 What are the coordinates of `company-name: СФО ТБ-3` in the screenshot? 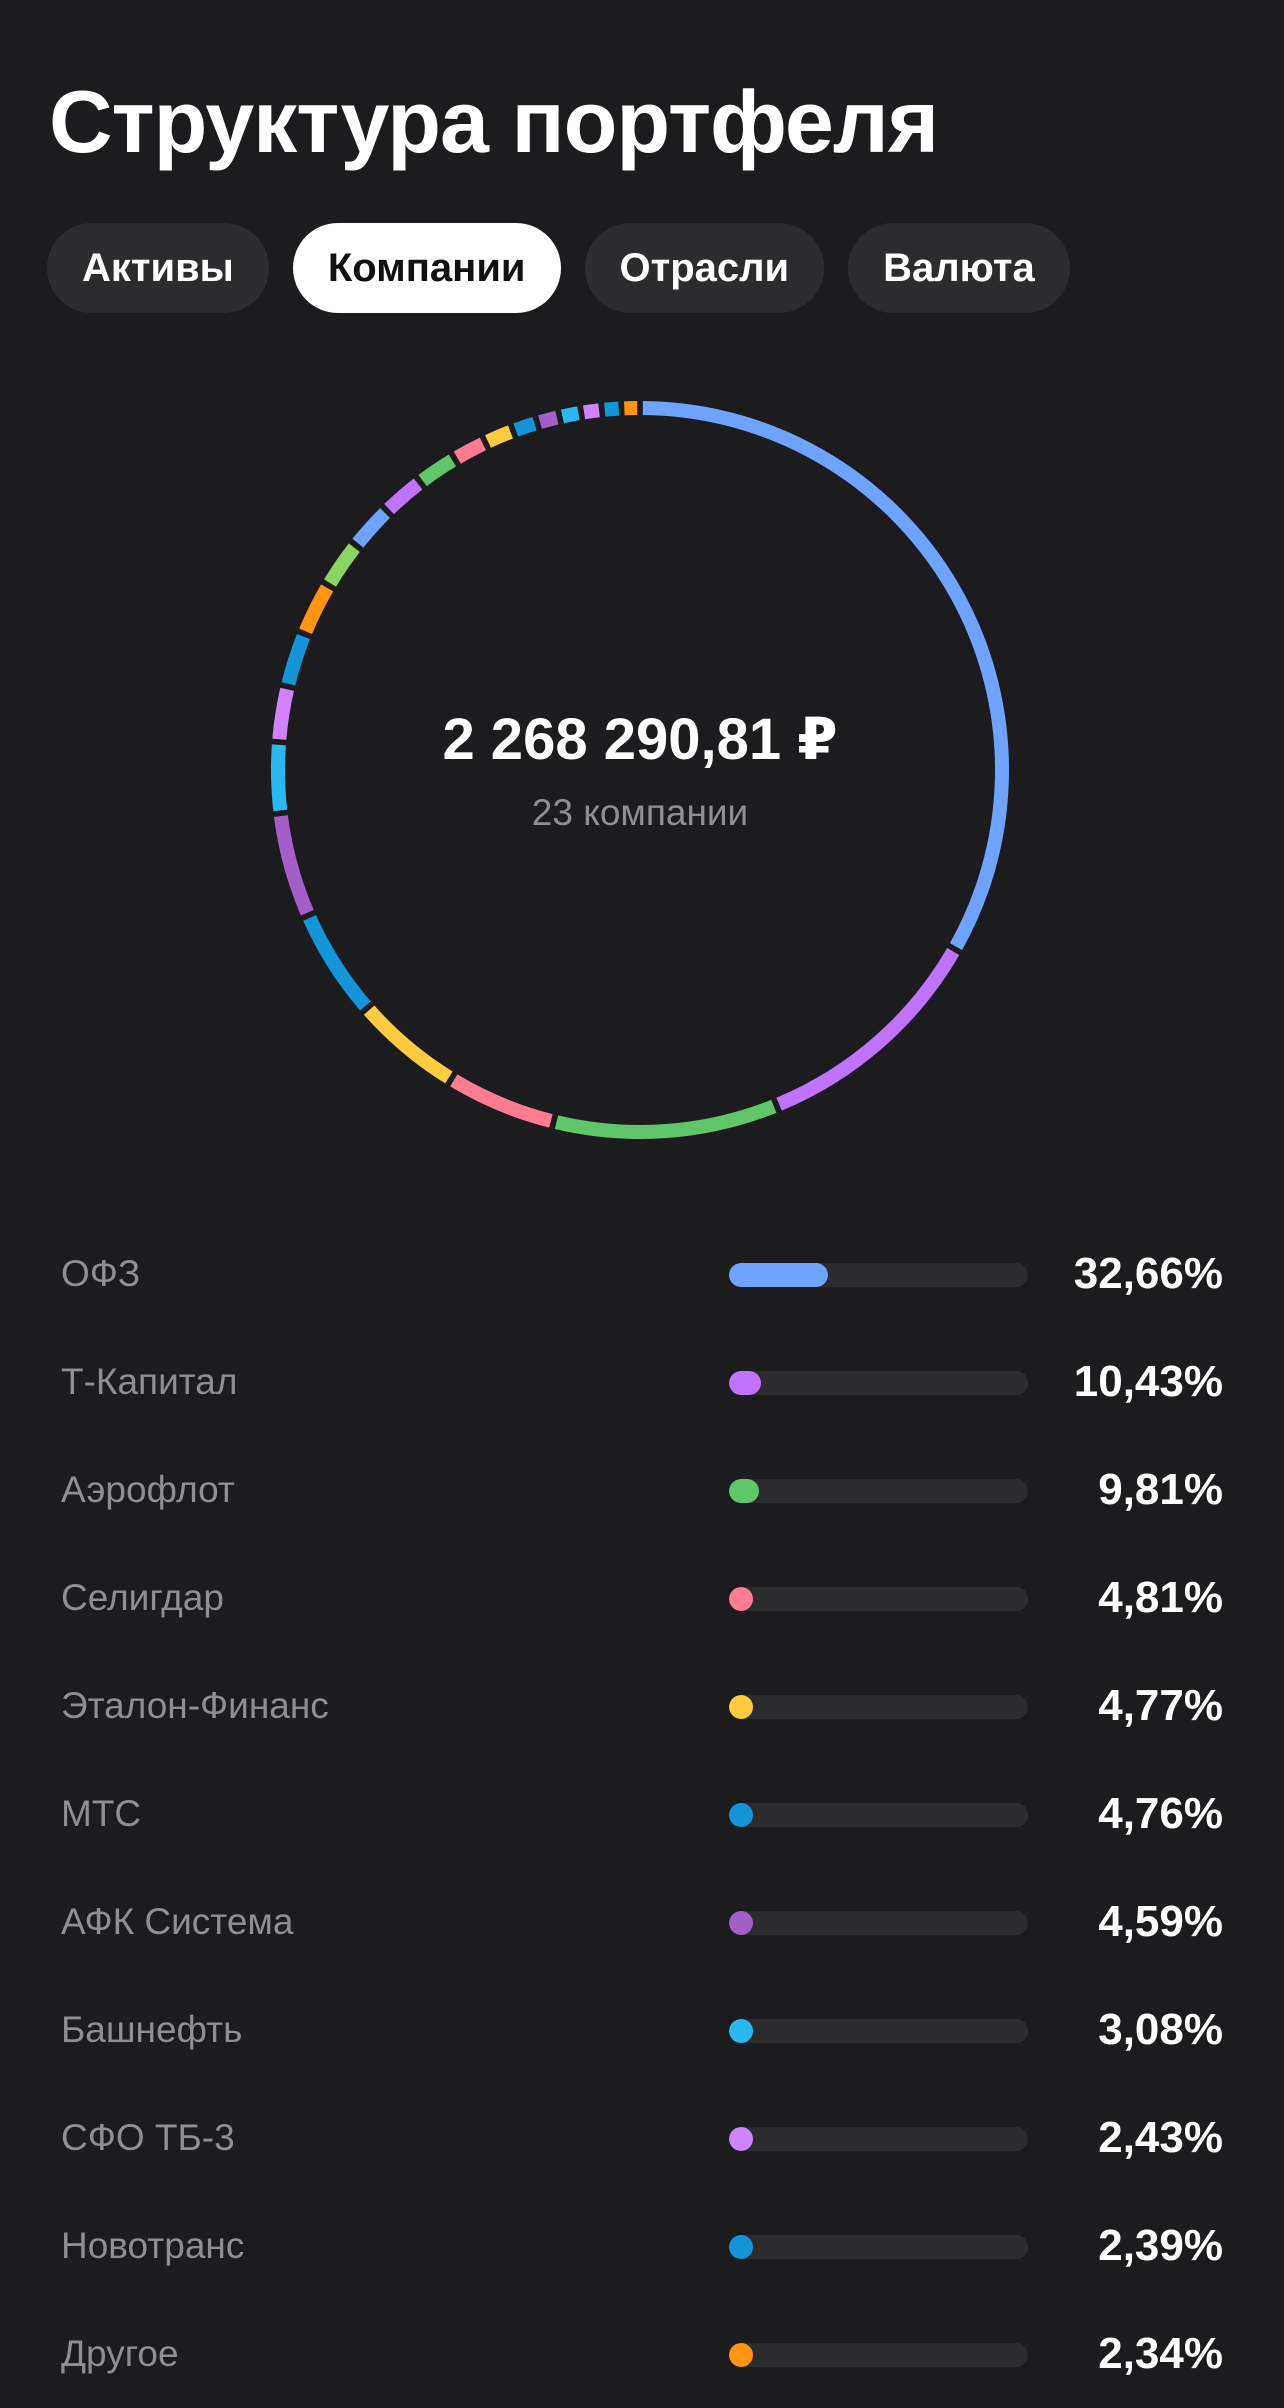 It's located at (148, 2138).